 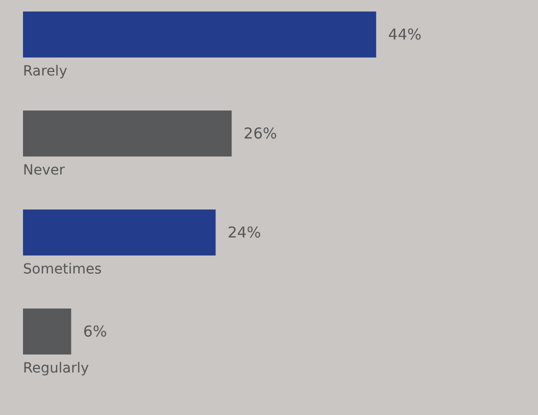 I want to click on data-label: 24%, so click(x=244, y=233).